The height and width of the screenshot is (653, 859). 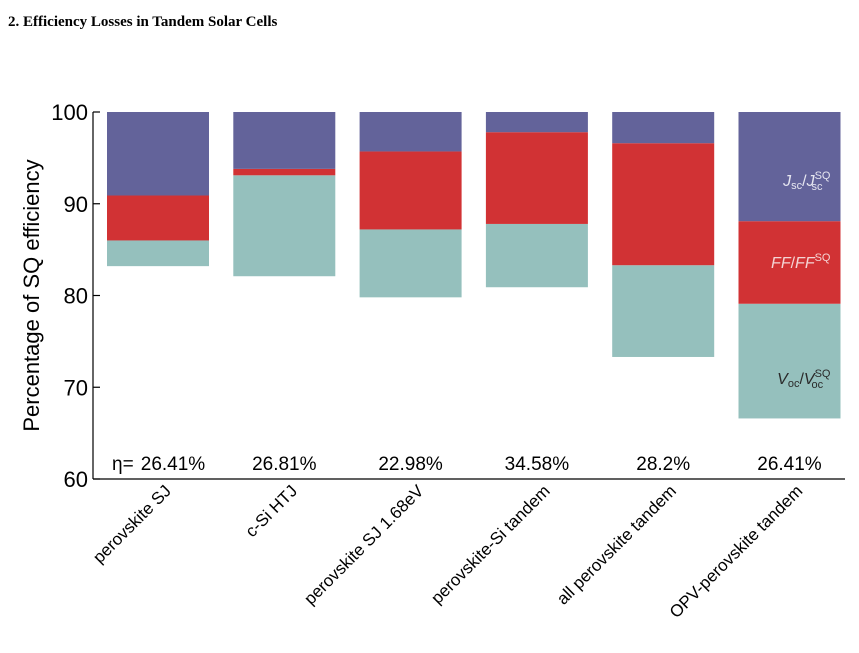 I want to click on efficiency-label-2: 26.81%, so click(x=284, y=464).